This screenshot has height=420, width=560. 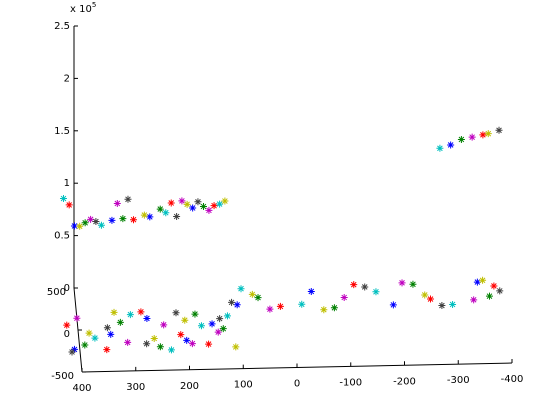 I want to click on y-tick-label: 500, so click(x=56, y=292).